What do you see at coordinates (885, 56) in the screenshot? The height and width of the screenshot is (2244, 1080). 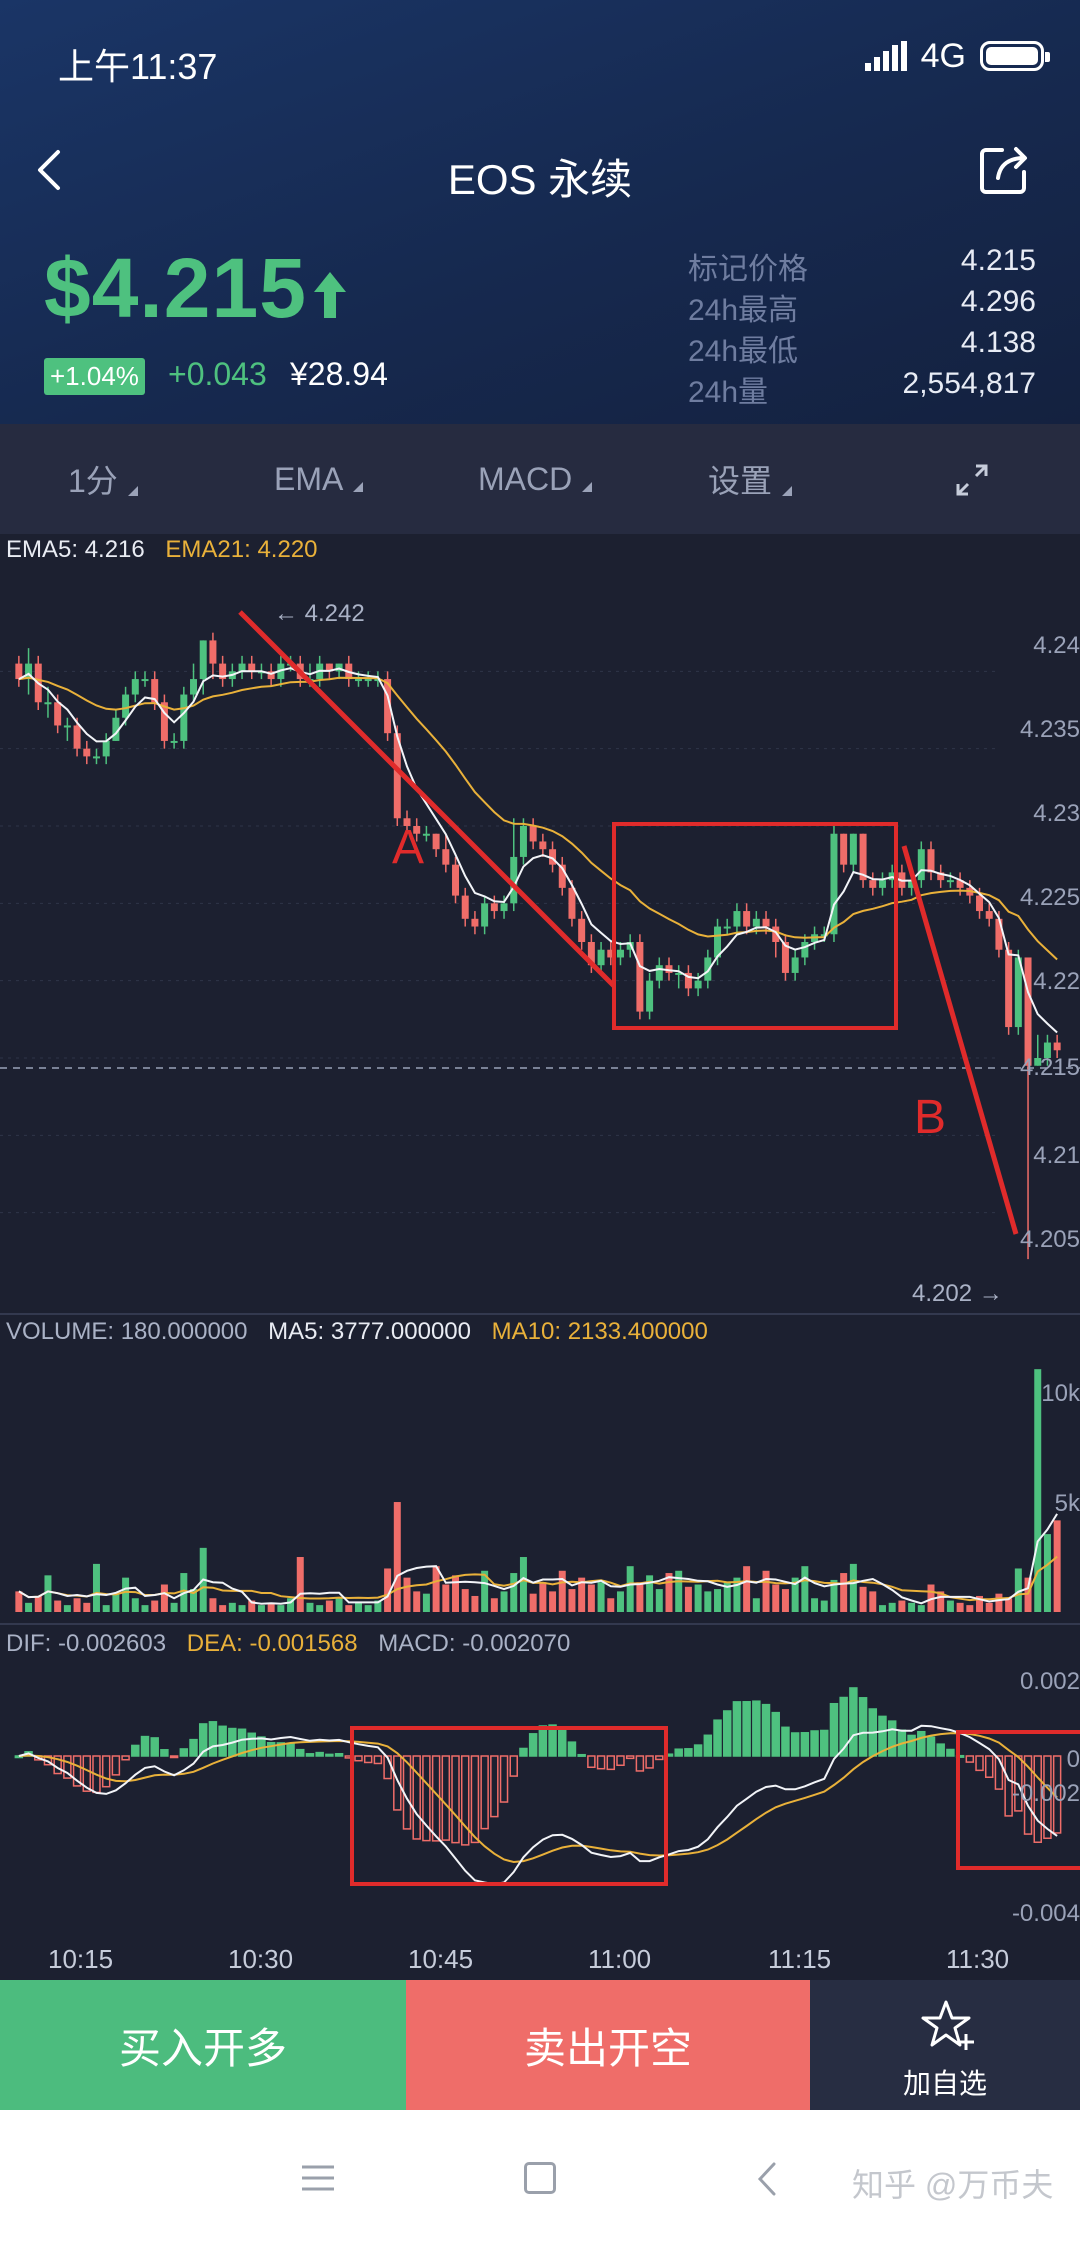 I see `signal-icon` at bounding box center [885, 56].